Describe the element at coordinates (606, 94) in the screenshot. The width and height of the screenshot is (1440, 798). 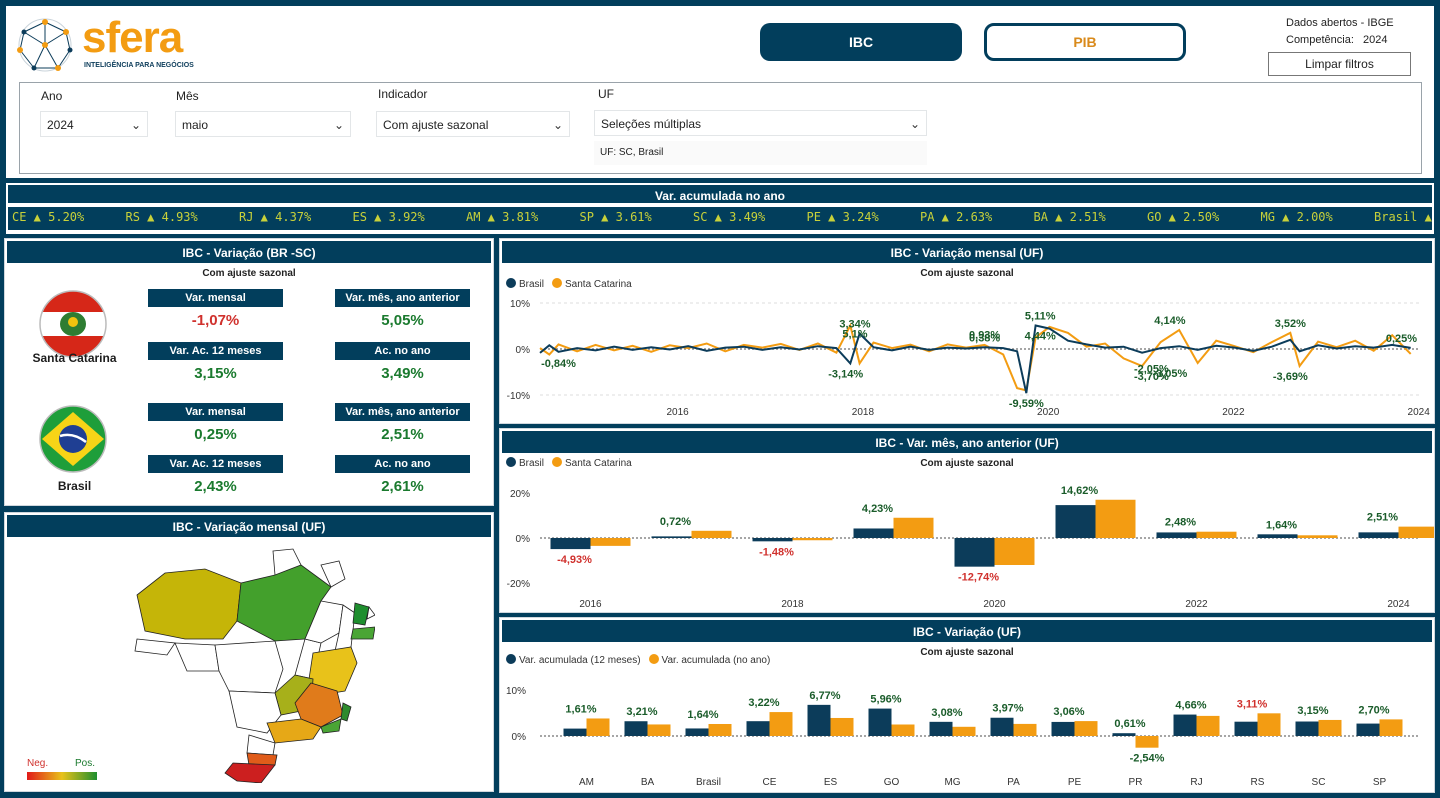
I see `uf-label: UF` at that location.